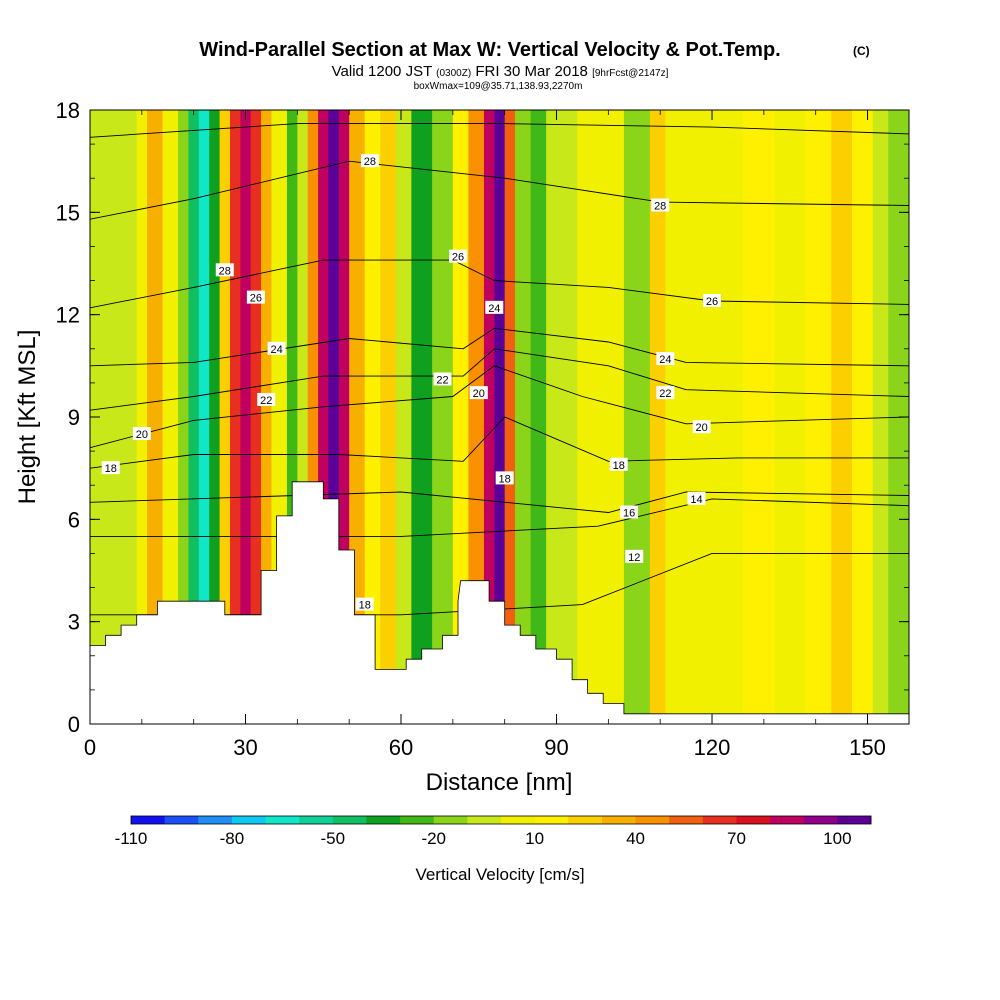  What do you see at coordinates (534, 838) in the screenshot?
I see `colorbar-tick-label: 10` at bounding box center [534, 838].